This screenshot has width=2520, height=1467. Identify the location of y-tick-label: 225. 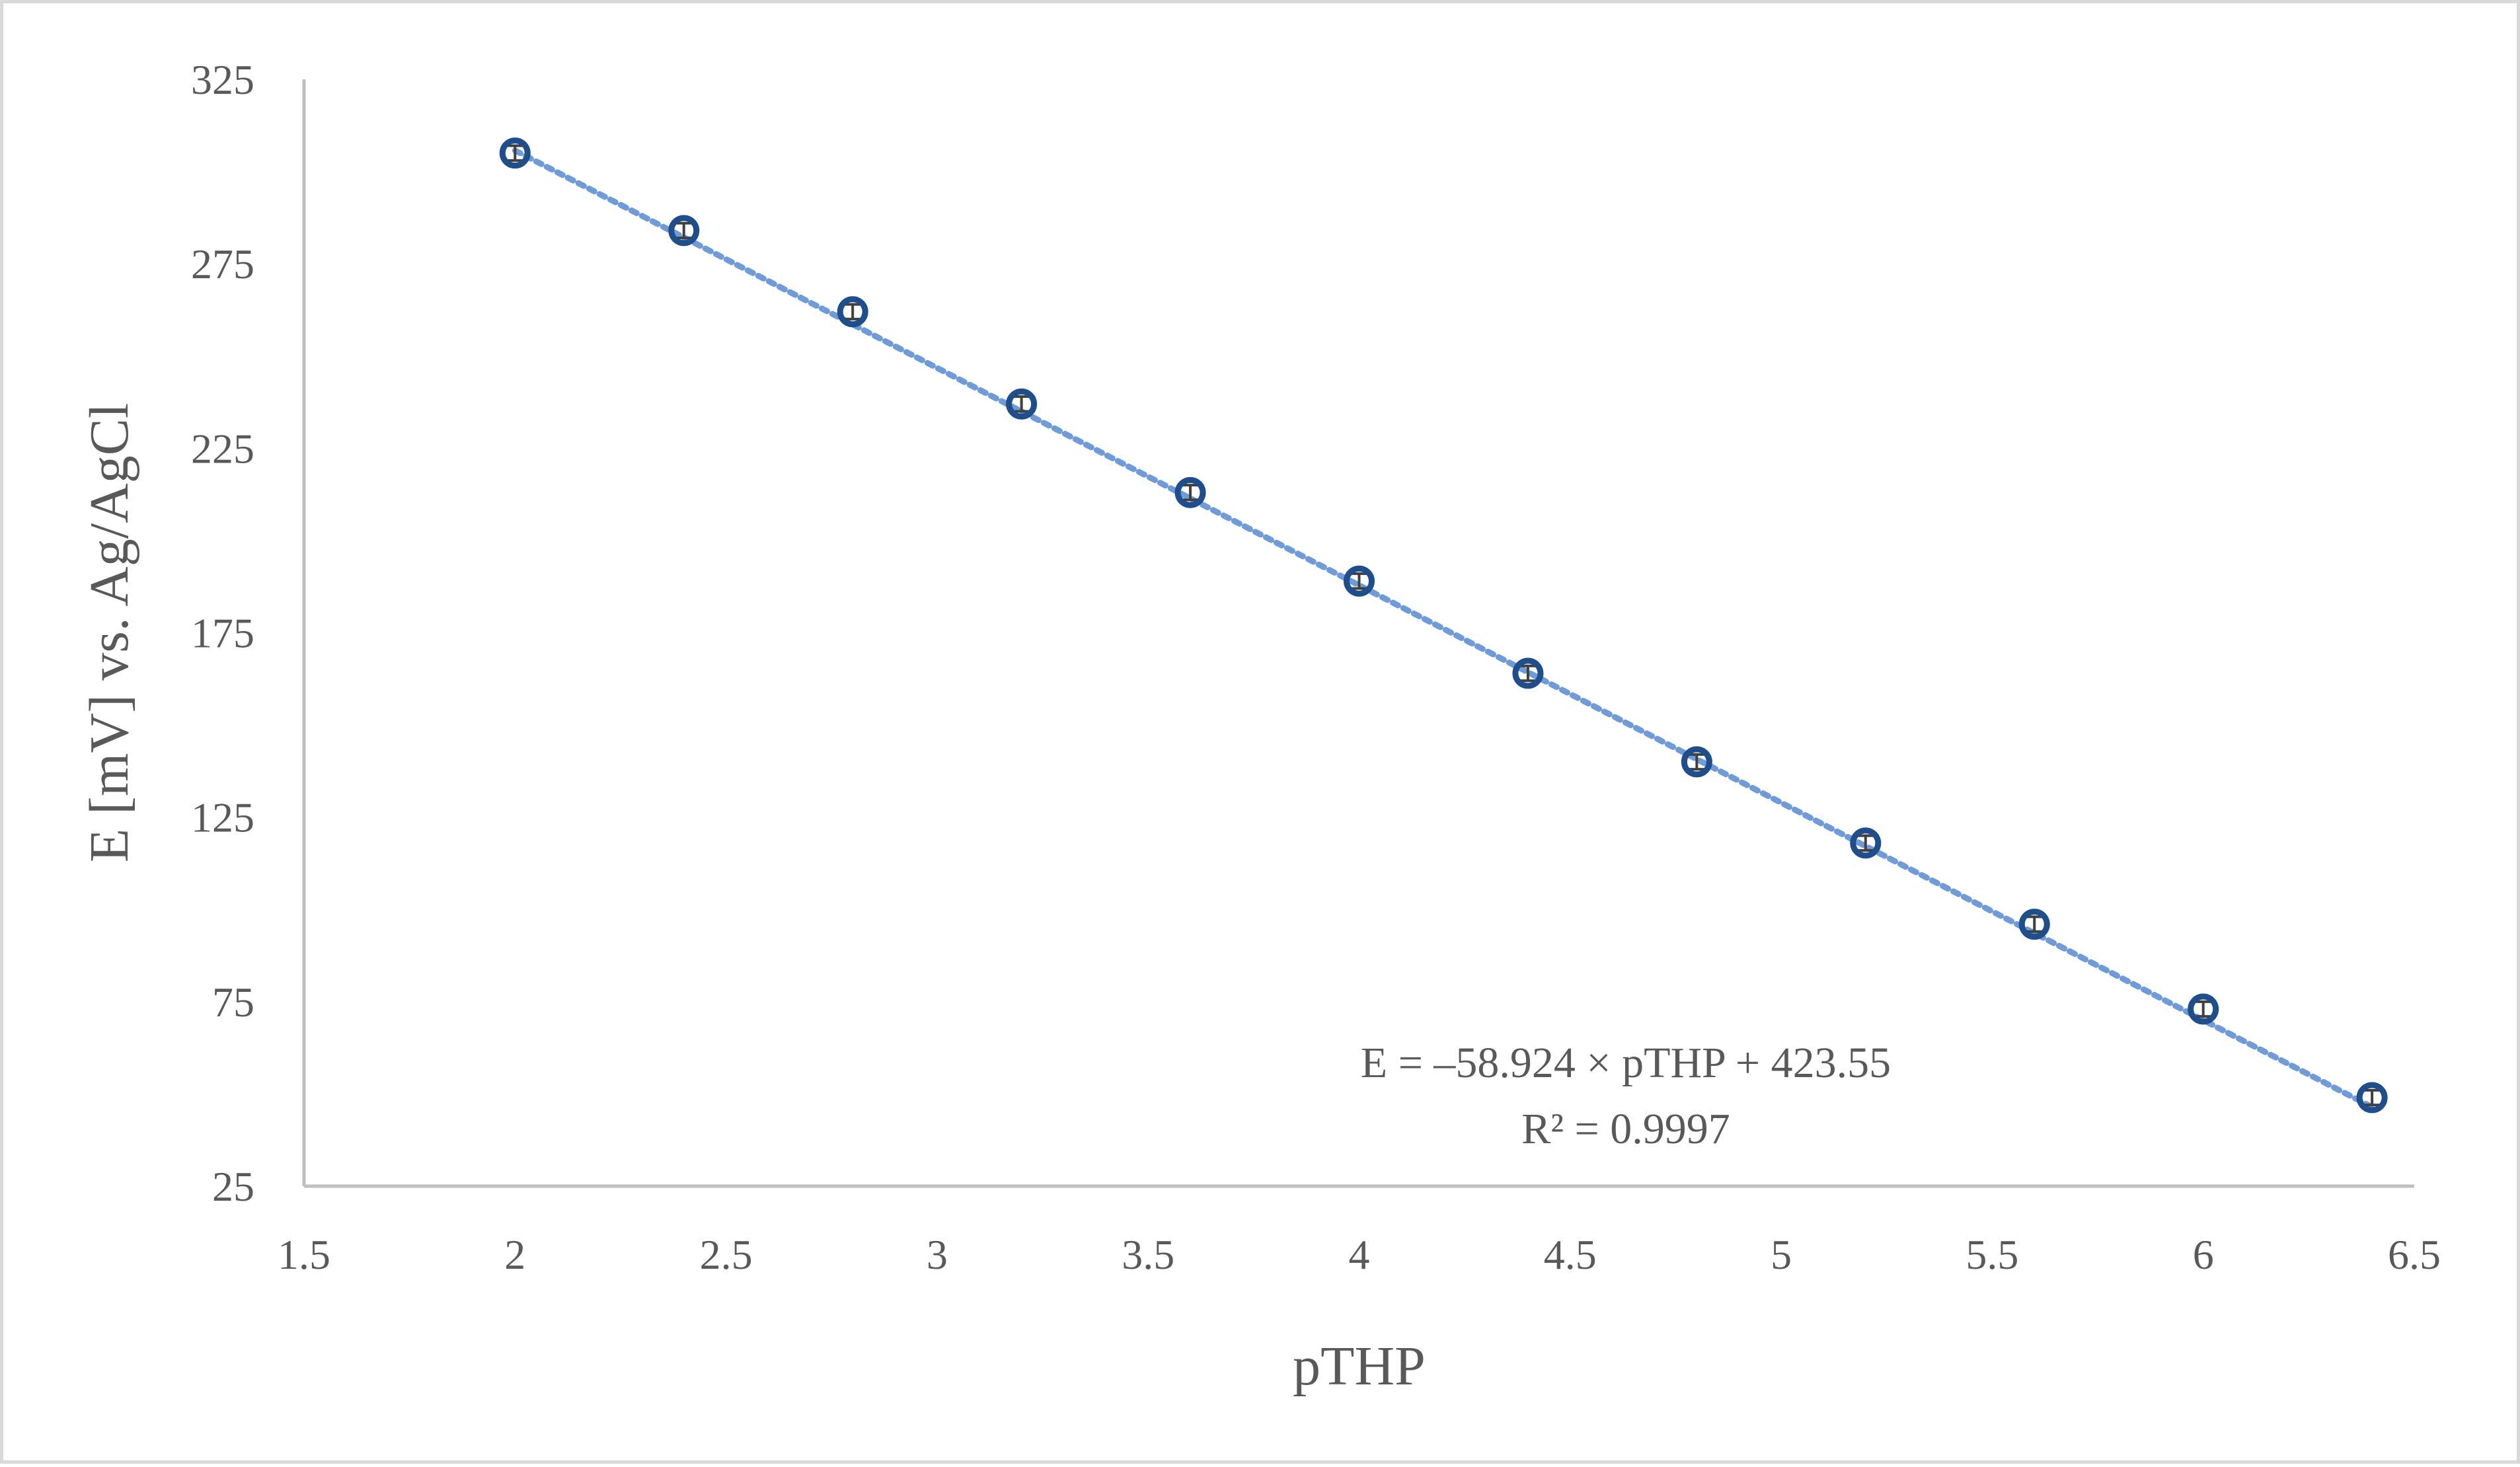
(222, 449).